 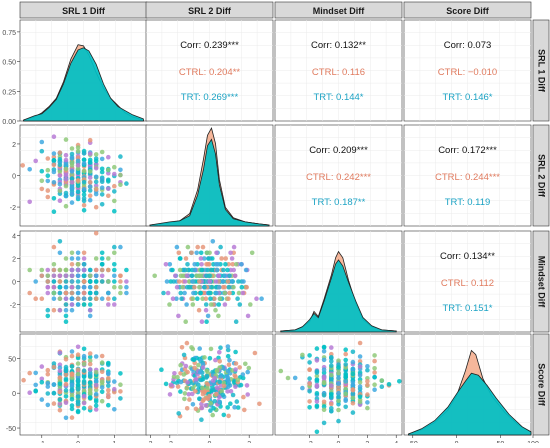 What do you see at coordinates (14, 260) in the screenshot?
I see `y-tick-label: 2` at bounding box center [14, 260].